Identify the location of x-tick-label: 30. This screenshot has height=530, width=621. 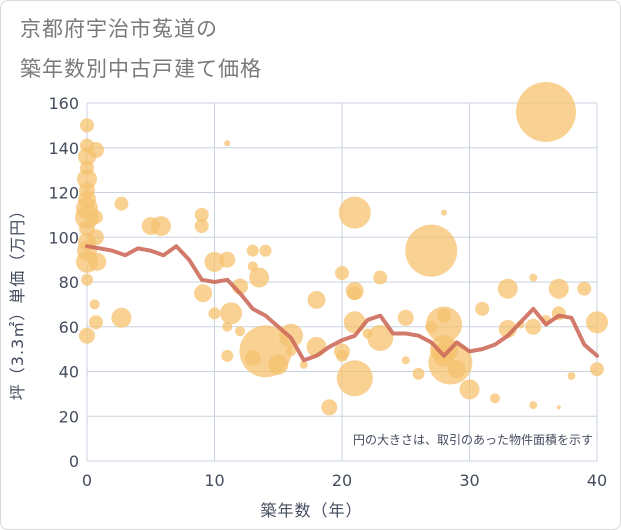
(469, 480).